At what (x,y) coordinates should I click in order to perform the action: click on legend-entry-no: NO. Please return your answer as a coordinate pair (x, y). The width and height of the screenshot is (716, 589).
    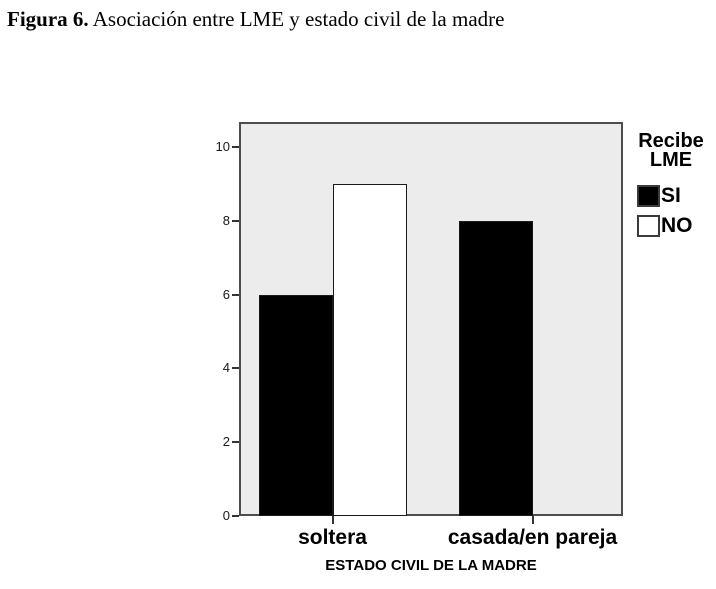
    Looking at the image, I should click on (675, 226).